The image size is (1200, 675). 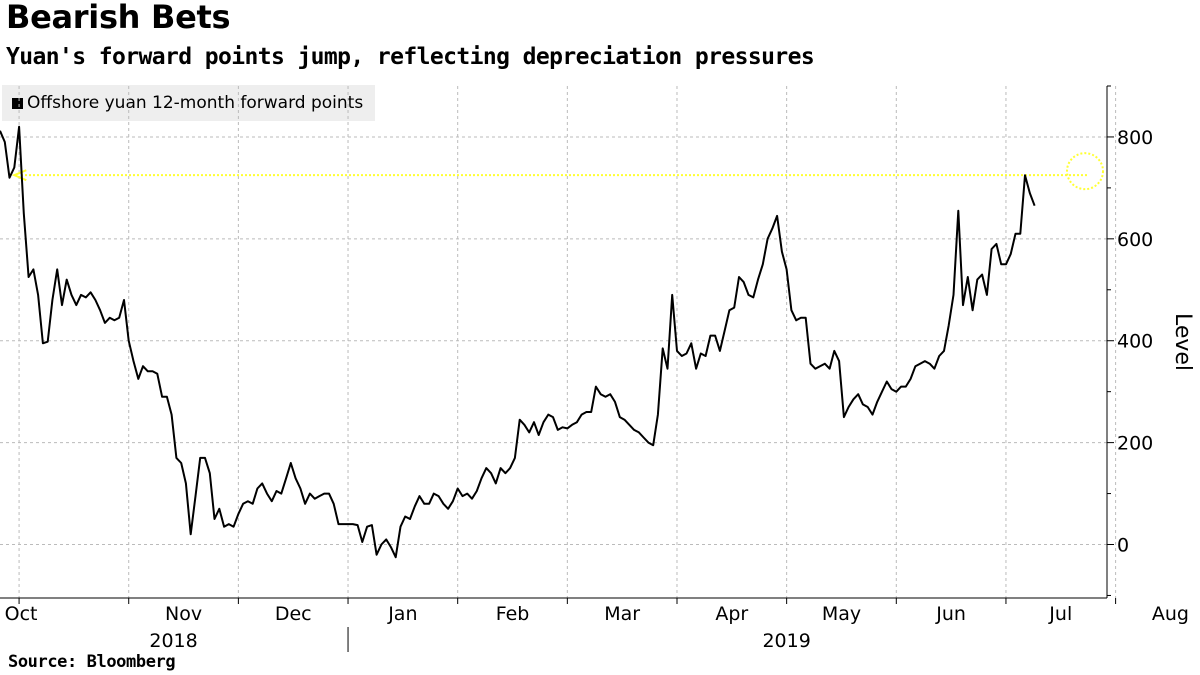 I want to click on y-tick-label: 400, so click(x=1135, y=342).